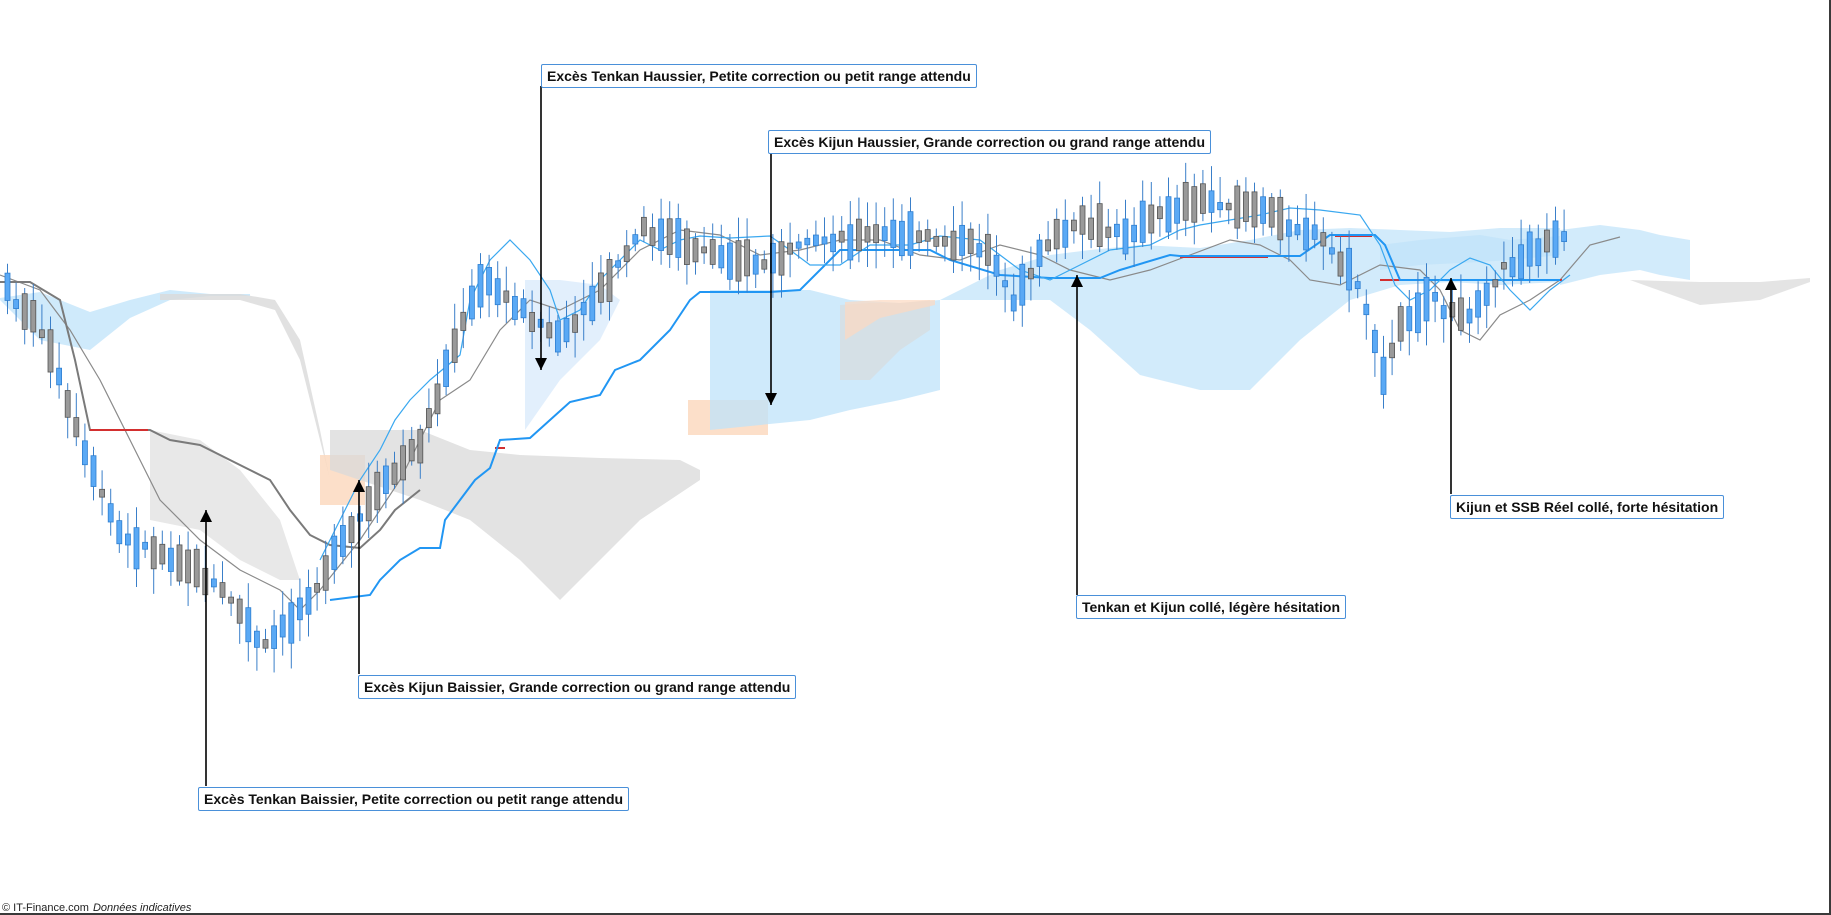 The image size is (1831, 915). What do you see at coordinates (1211, 607) in the screenshot?
I see `annotation-tenkan-kijun-colle: Tenkan et Kijun collé, légère hésitation` at bounding box center [1211, 607].